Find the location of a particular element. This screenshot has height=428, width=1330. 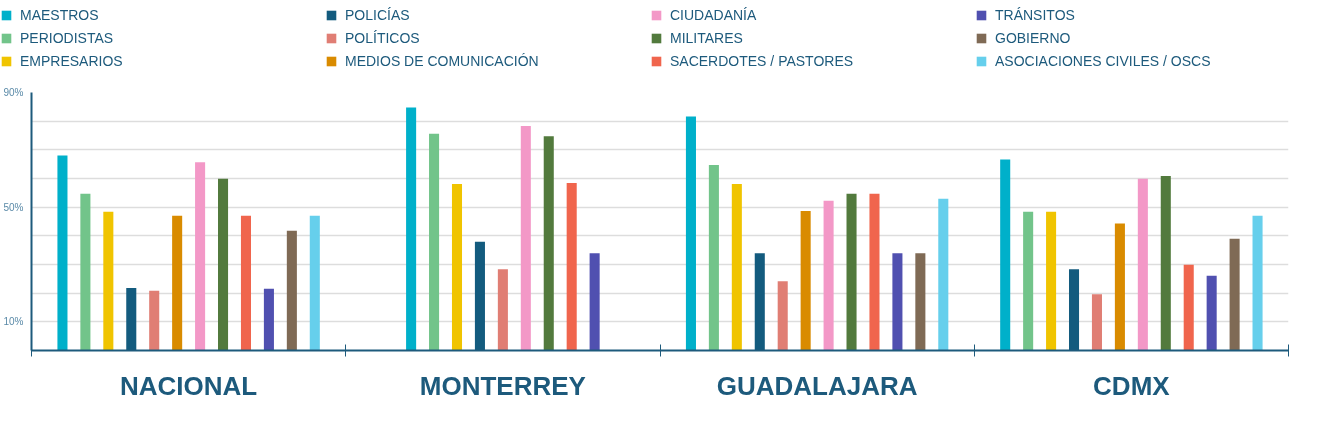

legend-label: MEDIOS DE COMUNICACIÓN is located at coordinates (442, 61).